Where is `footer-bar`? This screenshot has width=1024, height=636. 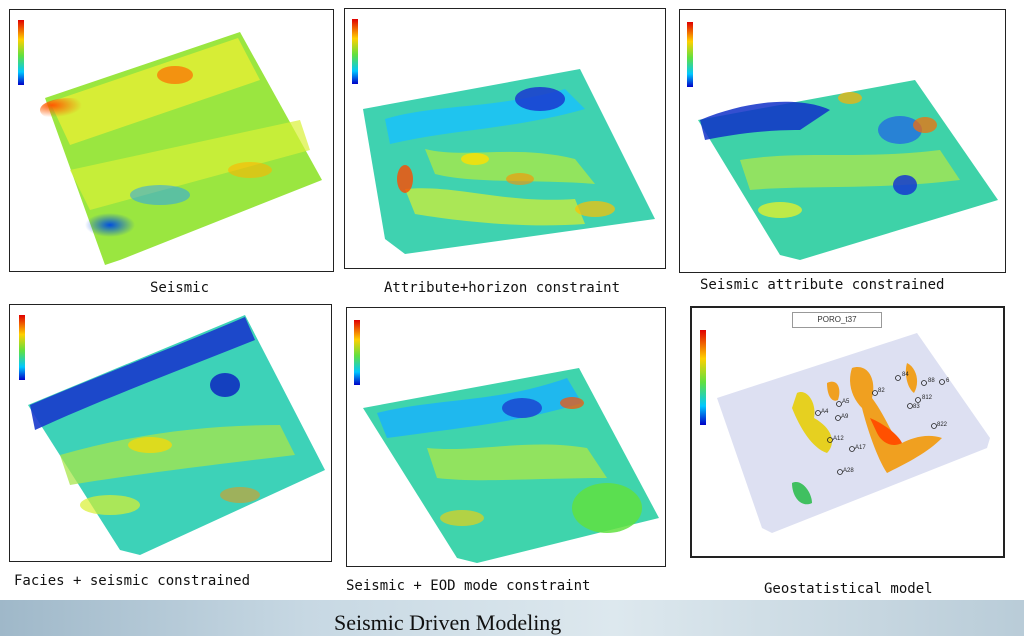
footer-bar is located at coordinates (512, 618).